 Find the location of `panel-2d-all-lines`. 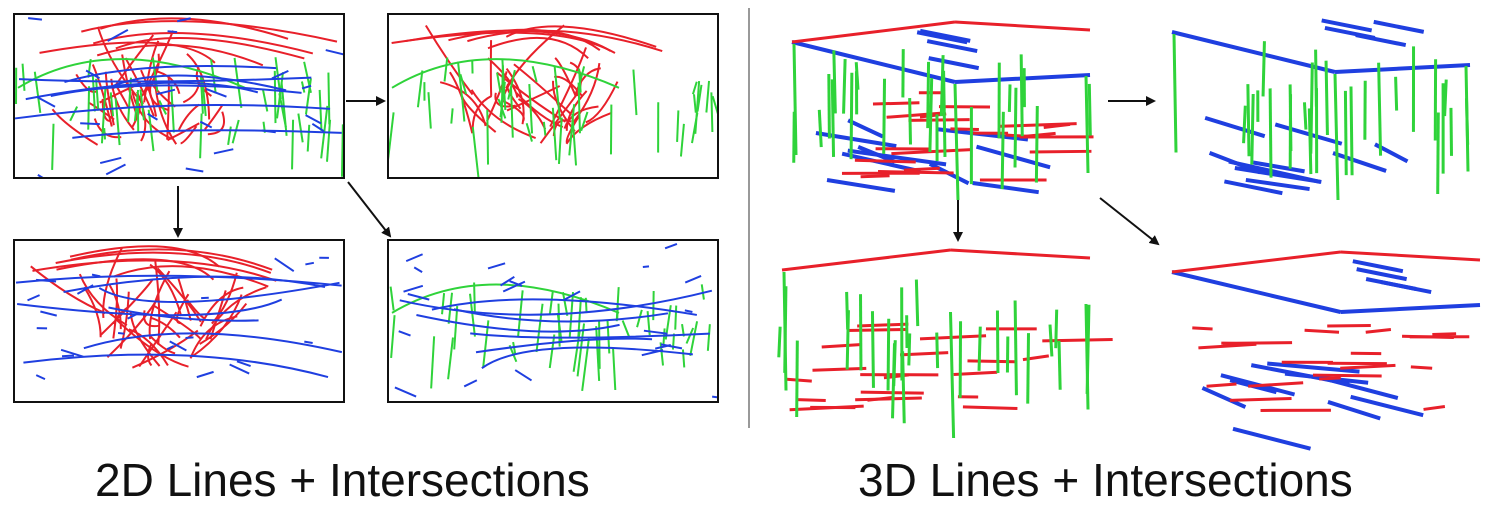

panel-2d-all-lines is located at coordinates (181, 100).